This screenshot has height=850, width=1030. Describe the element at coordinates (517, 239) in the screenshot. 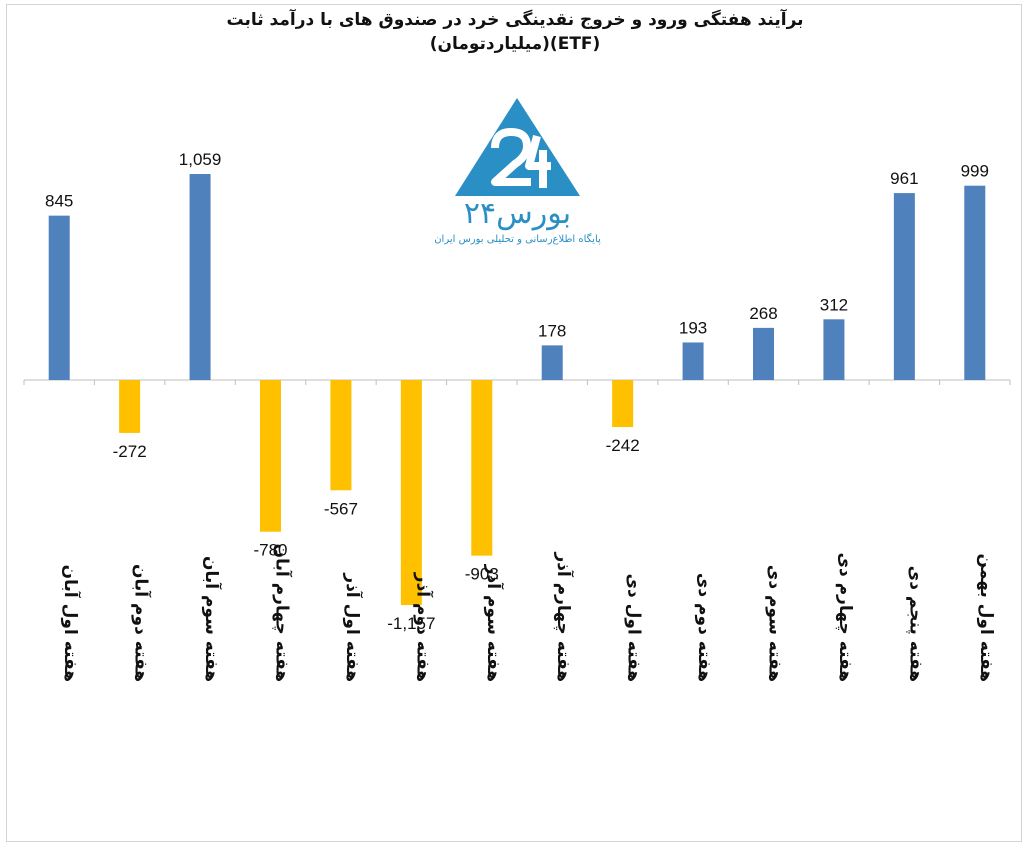

I see `logo-tagline: پایگاه اطلاع‌رسانی و تحلیلی بورس ایران` at that location.